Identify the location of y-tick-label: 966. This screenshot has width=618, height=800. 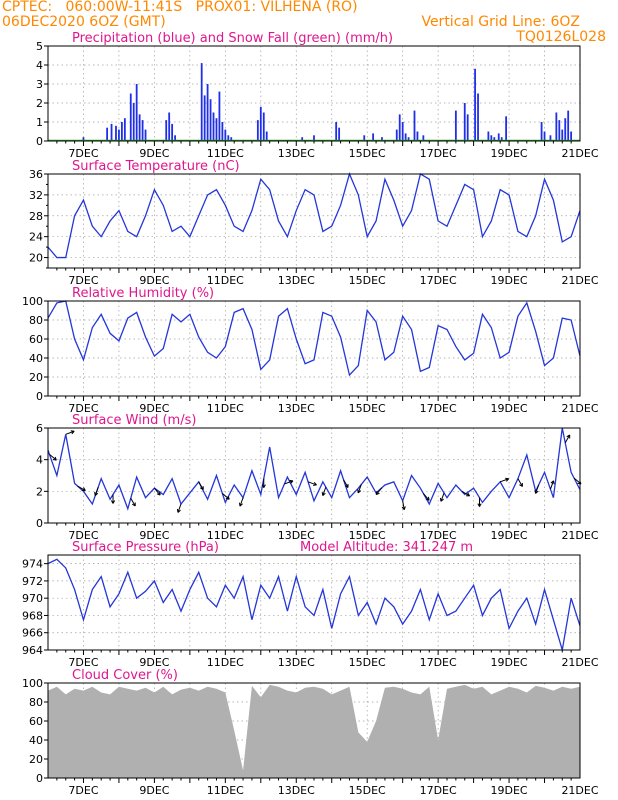
(32, 633).